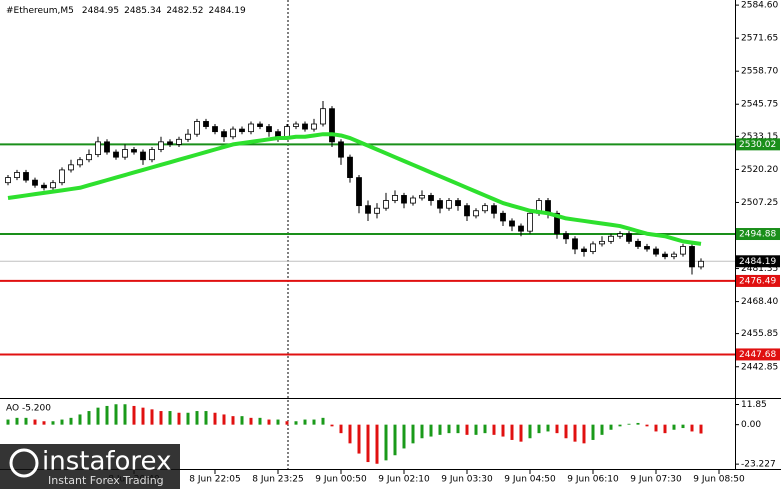 The image size is (781, 489). Describe the element at coordinates (214, 480) in the screenshot. I see `x-tick-label: 8 Jun 22:05` at that location.